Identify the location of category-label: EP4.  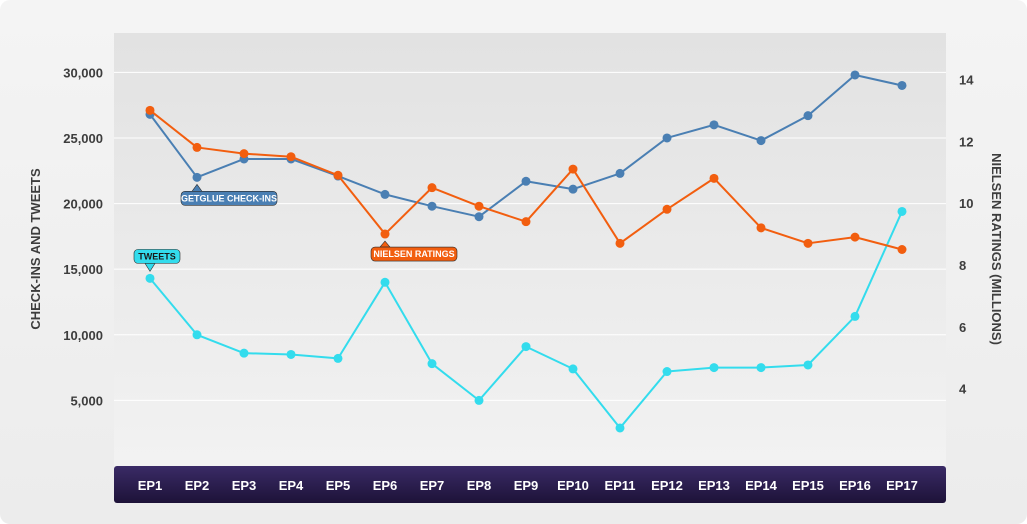
(291, 485).